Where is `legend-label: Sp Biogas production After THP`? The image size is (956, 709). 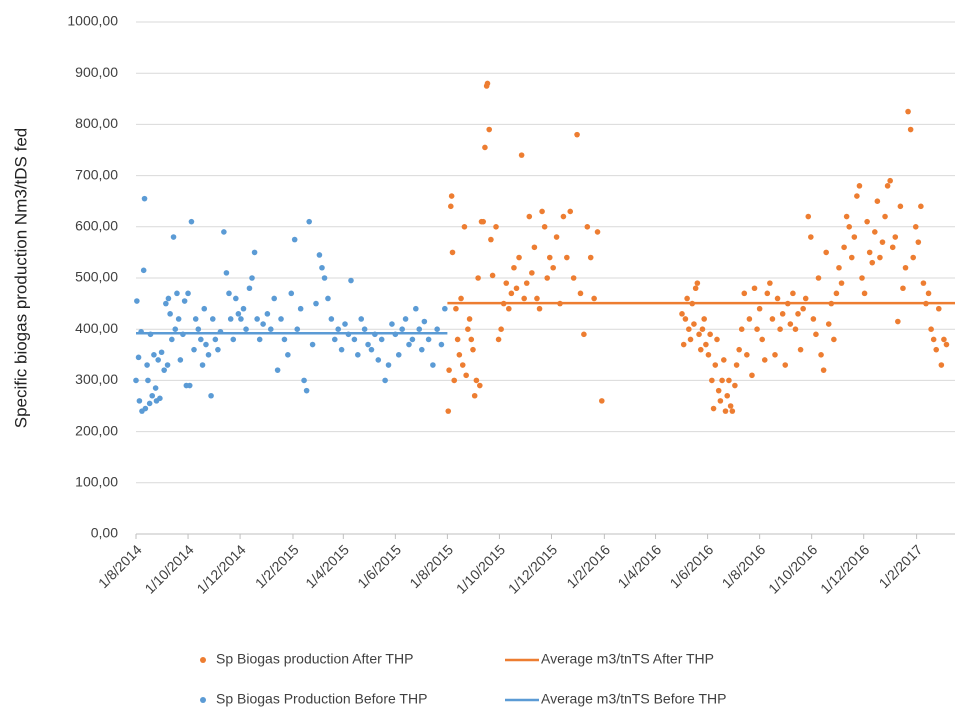 legend-label: Sp Biogas production After THP is located at coordinates (314, 659).